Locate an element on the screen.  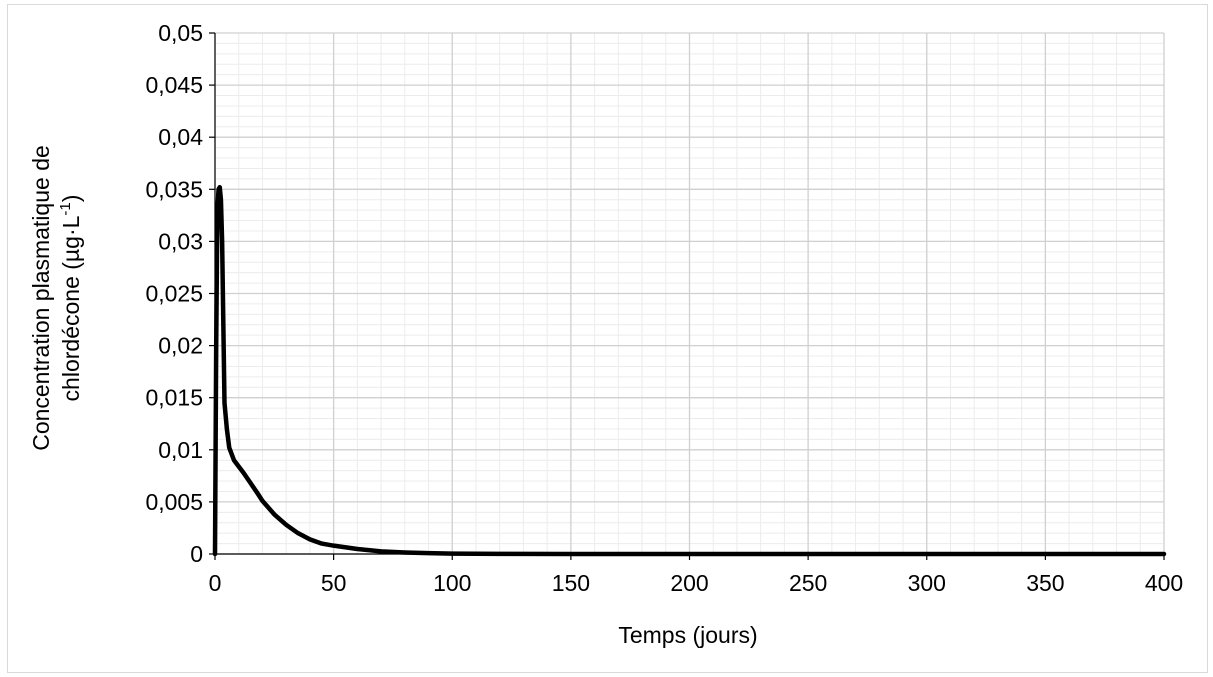
x-tick-label: 350 is located at coordinates (1045, 583).